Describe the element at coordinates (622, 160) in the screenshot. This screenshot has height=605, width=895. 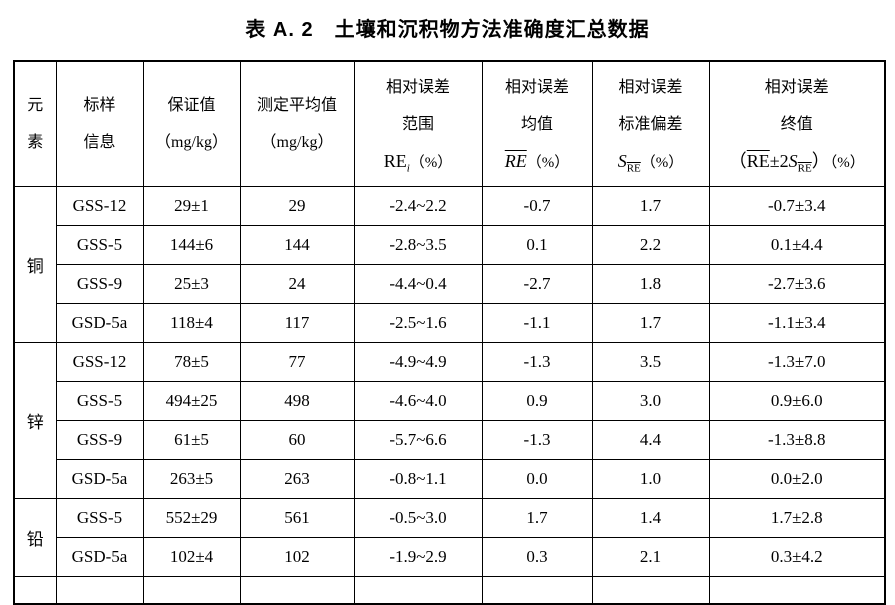
I see `s-re-base: S` at that location.